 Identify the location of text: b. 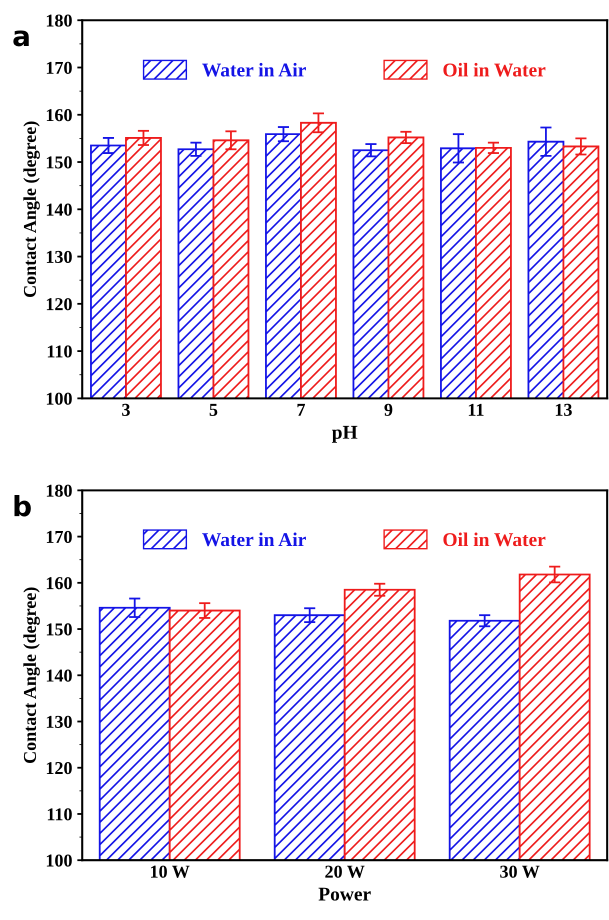
(22, 506).